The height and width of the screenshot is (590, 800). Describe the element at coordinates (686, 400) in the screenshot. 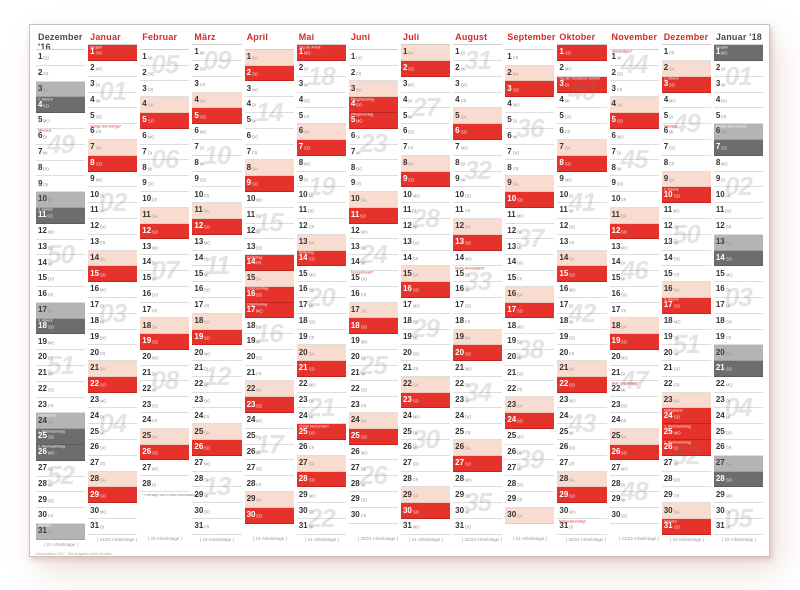

I see `day-cell: 23SA` at that location.